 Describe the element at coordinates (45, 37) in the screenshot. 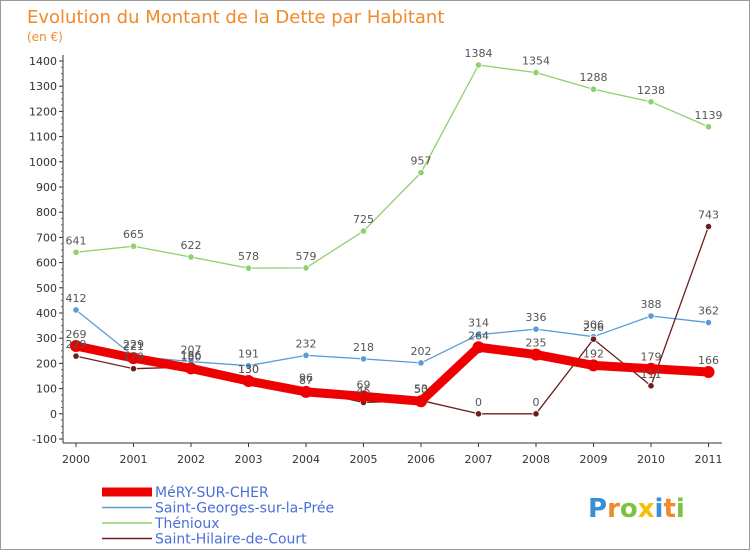

I see `chart-unit: (en €)` at that location.